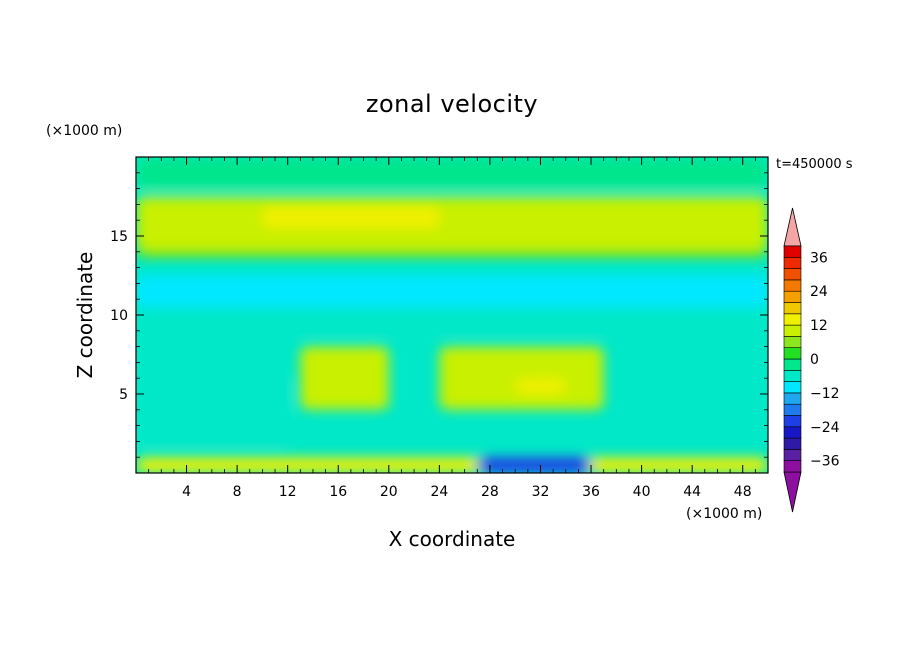  What do you see at coordinates (85, 315) in the screenshot?
I see `y-axis-title: Z coordinate` at bounding box center [85, 315].